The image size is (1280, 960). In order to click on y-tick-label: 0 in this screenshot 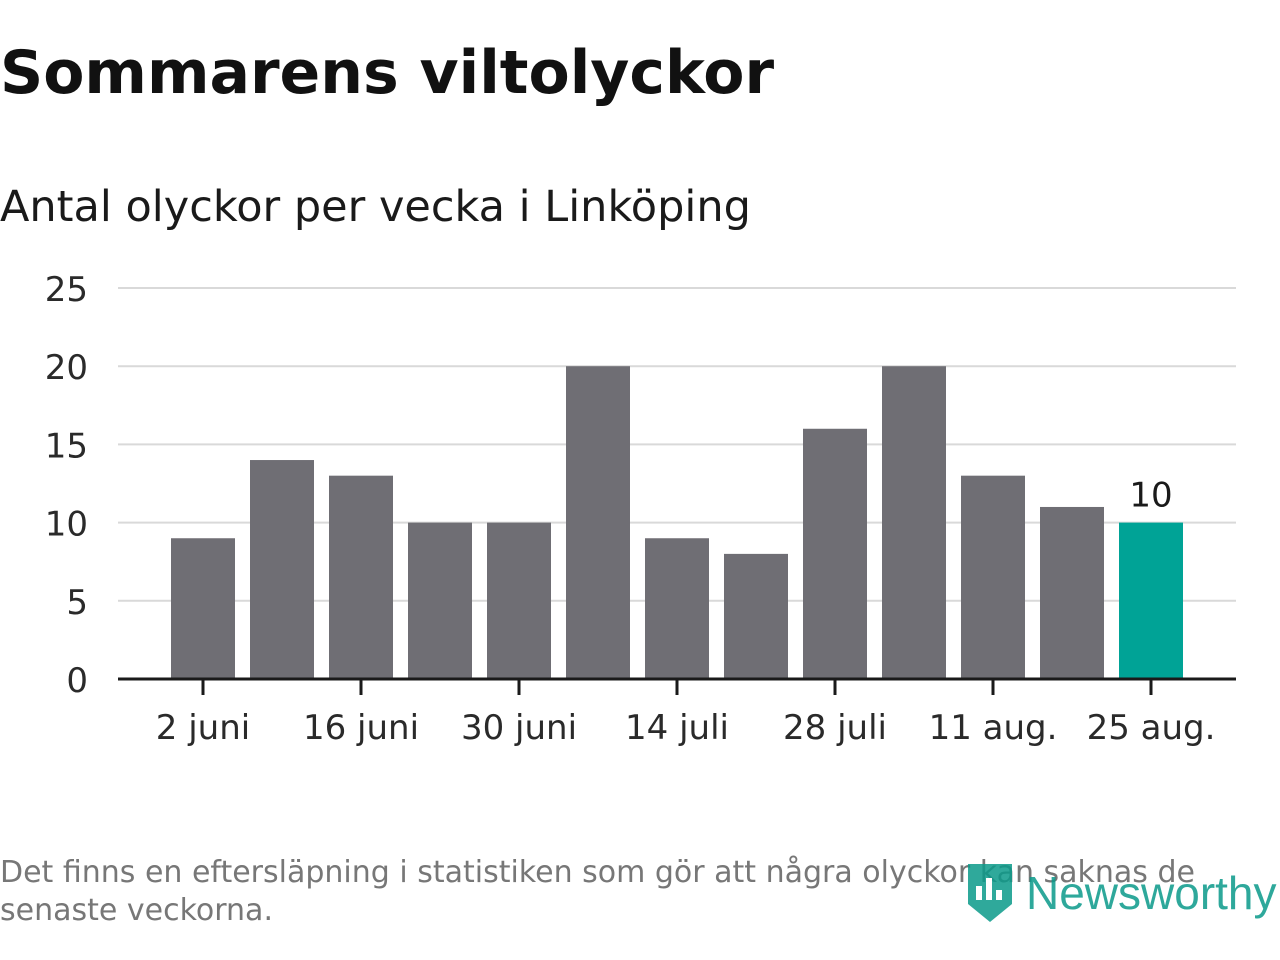, I will do `click(77, 681)`.